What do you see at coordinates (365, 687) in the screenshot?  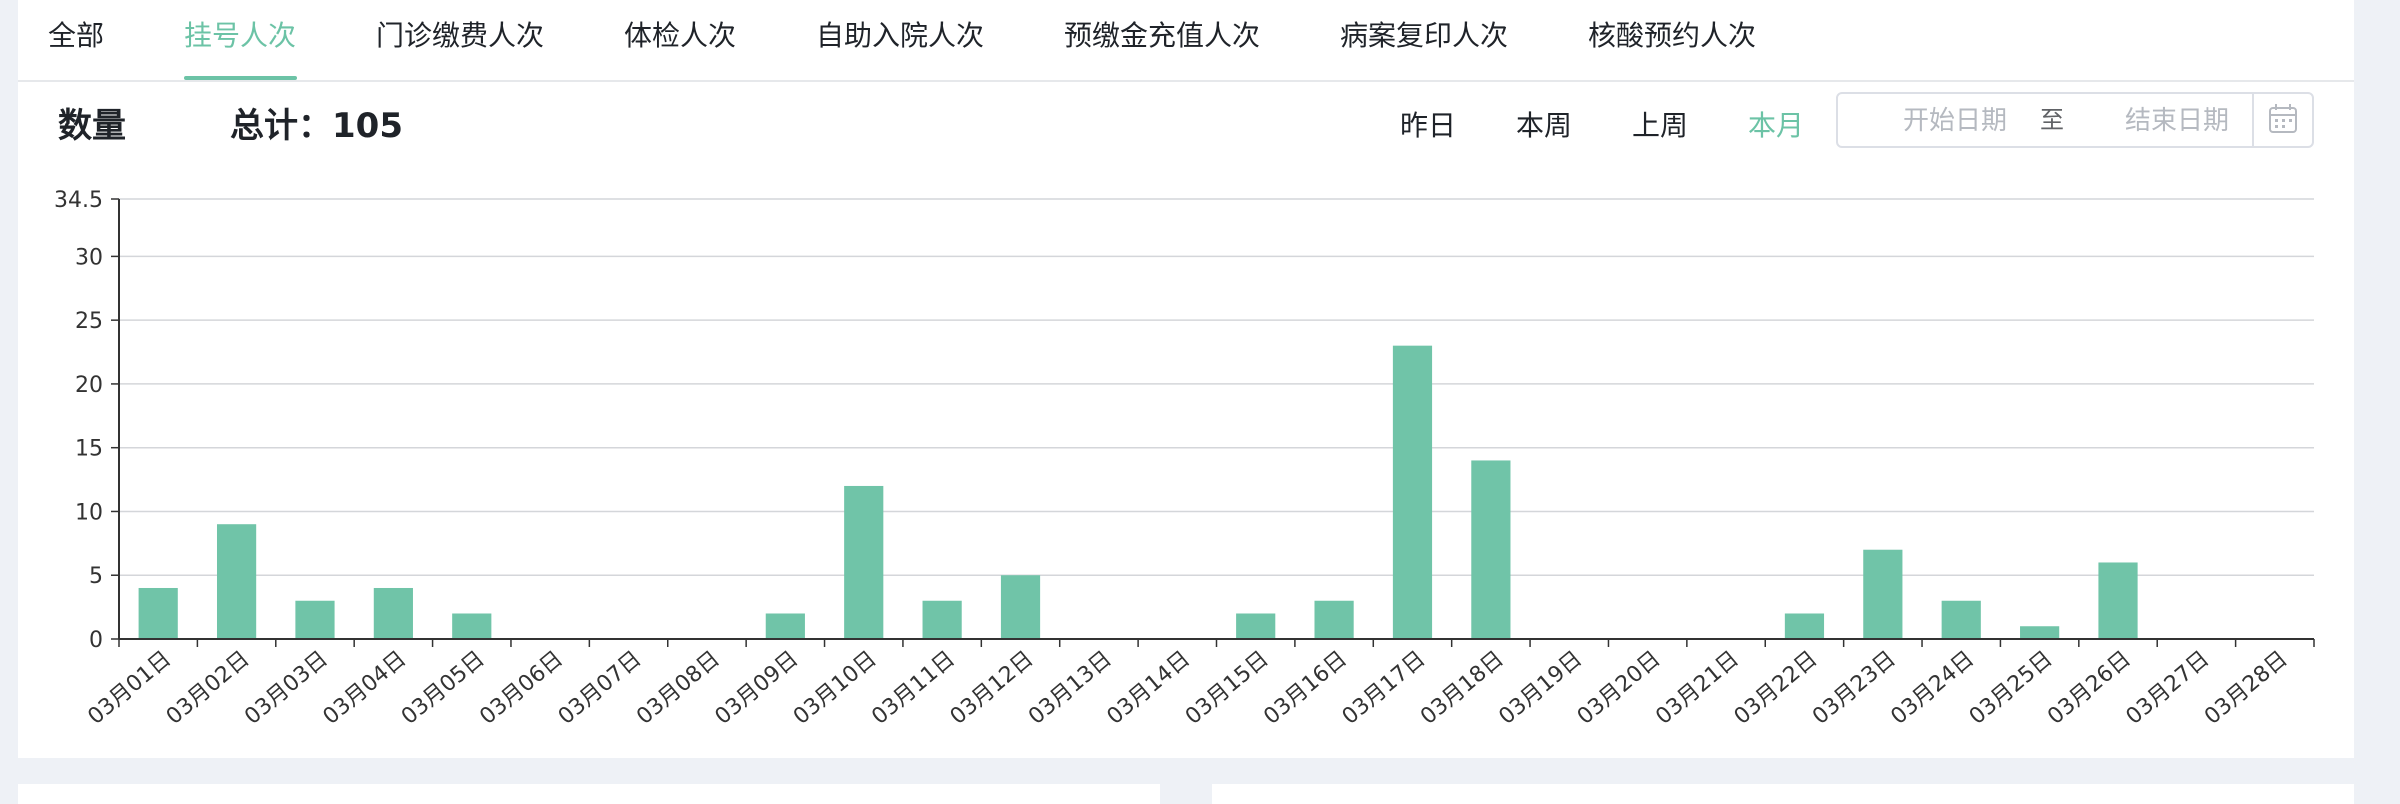 I see `x-tick-label: 03月04日` at bounding box center [365, 687].